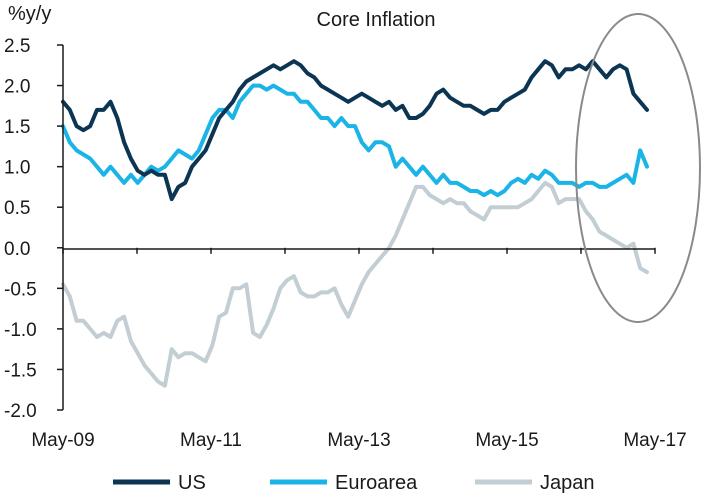 Image resolution: width=706 pixels, height=496 pixels. Describe the element at coordinates (17, 249) in the screenshot. I see `y-tick-label: 0.0` at that location.